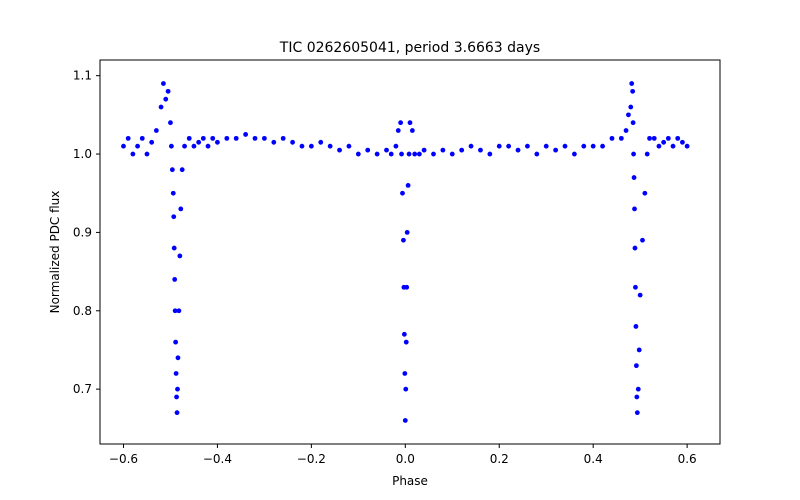  Describe the element at coordinates (82, 389) in the screenshot. I see `y-tick-label: 0.7` at that location.